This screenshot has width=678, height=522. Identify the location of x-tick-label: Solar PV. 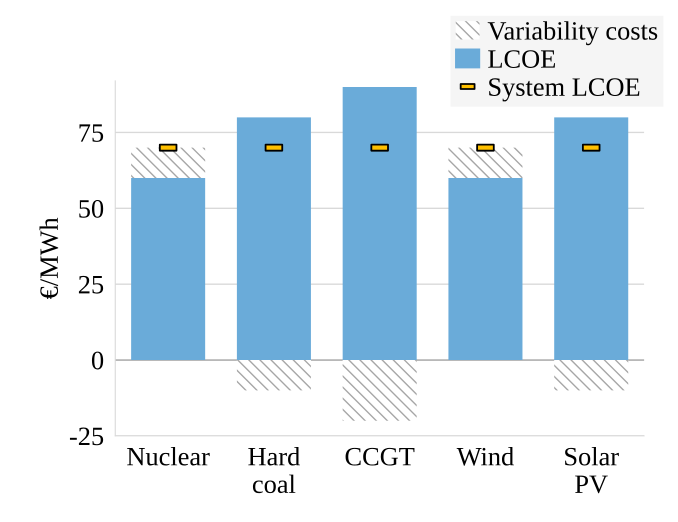
(592, 470).